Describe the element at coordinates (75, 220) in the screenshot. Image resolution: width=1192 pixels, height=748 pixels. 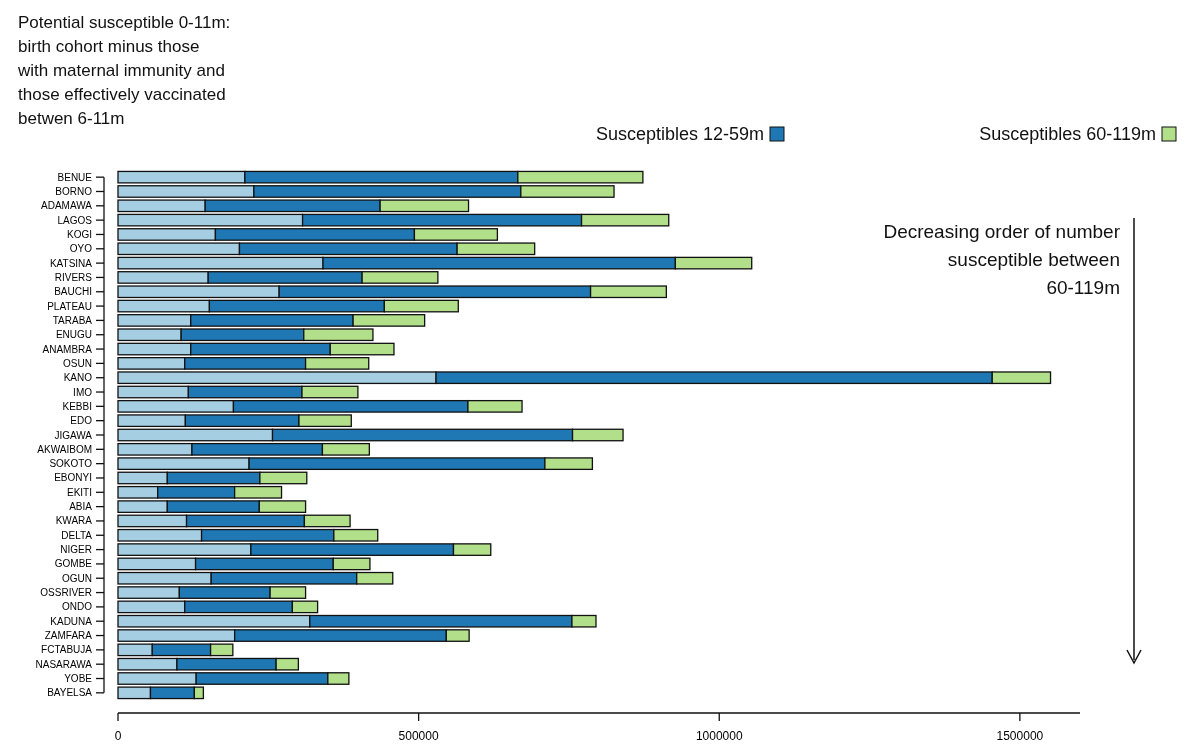
I see `y-tick-label: LAGOS` at that location.